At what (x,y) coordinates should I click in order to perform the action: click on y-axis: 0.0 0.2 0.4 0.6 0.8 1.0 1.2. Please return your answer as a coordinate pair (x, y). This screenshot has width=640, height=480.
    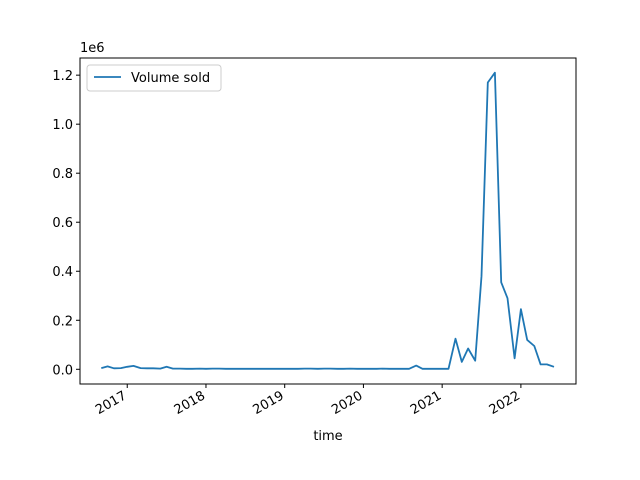
    Looking at the image, I should click on (66, 223).